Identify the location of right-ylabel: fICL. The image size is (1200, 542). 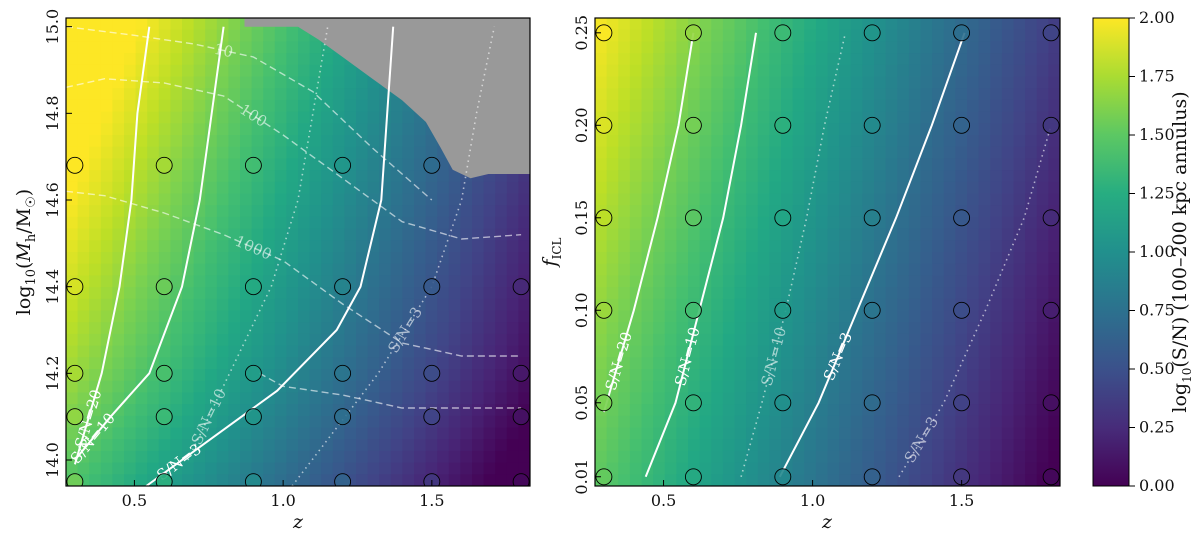
(551, 253).